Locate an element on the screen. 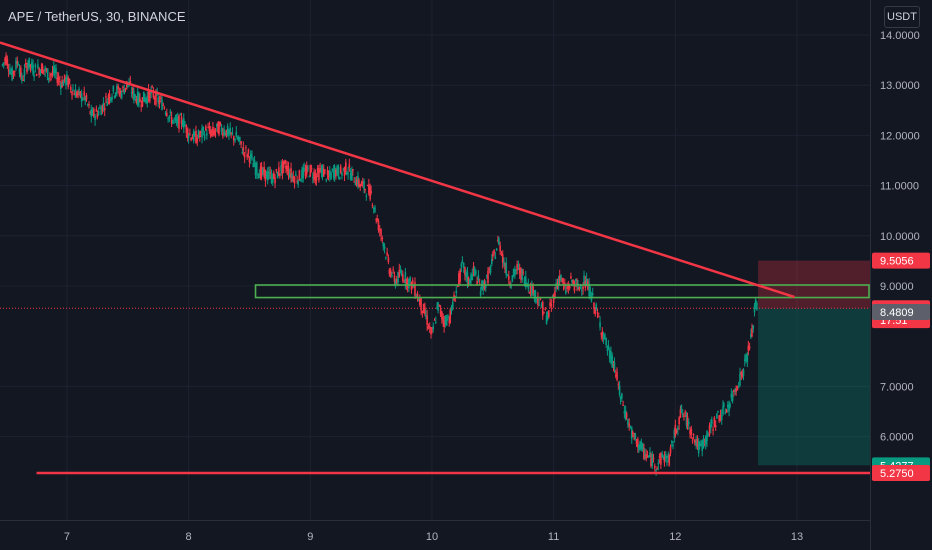 The image size is (932, 550). y-tick-label: 10.0000 is located at coordinates (900, 237).